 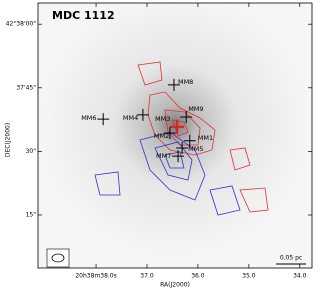 I want to click on source-label: MM5, so click(x=195, y=149).